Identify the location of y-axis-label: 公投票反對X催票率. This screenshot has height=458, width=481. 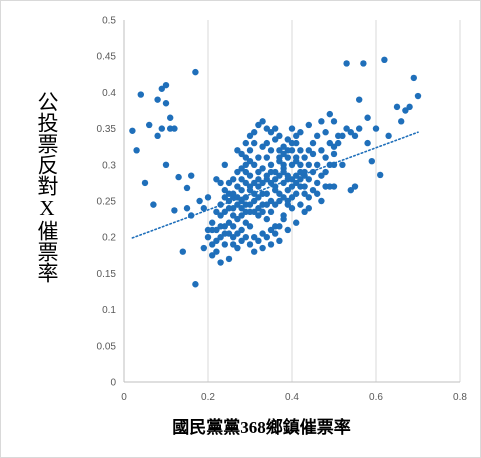
(47, 187).